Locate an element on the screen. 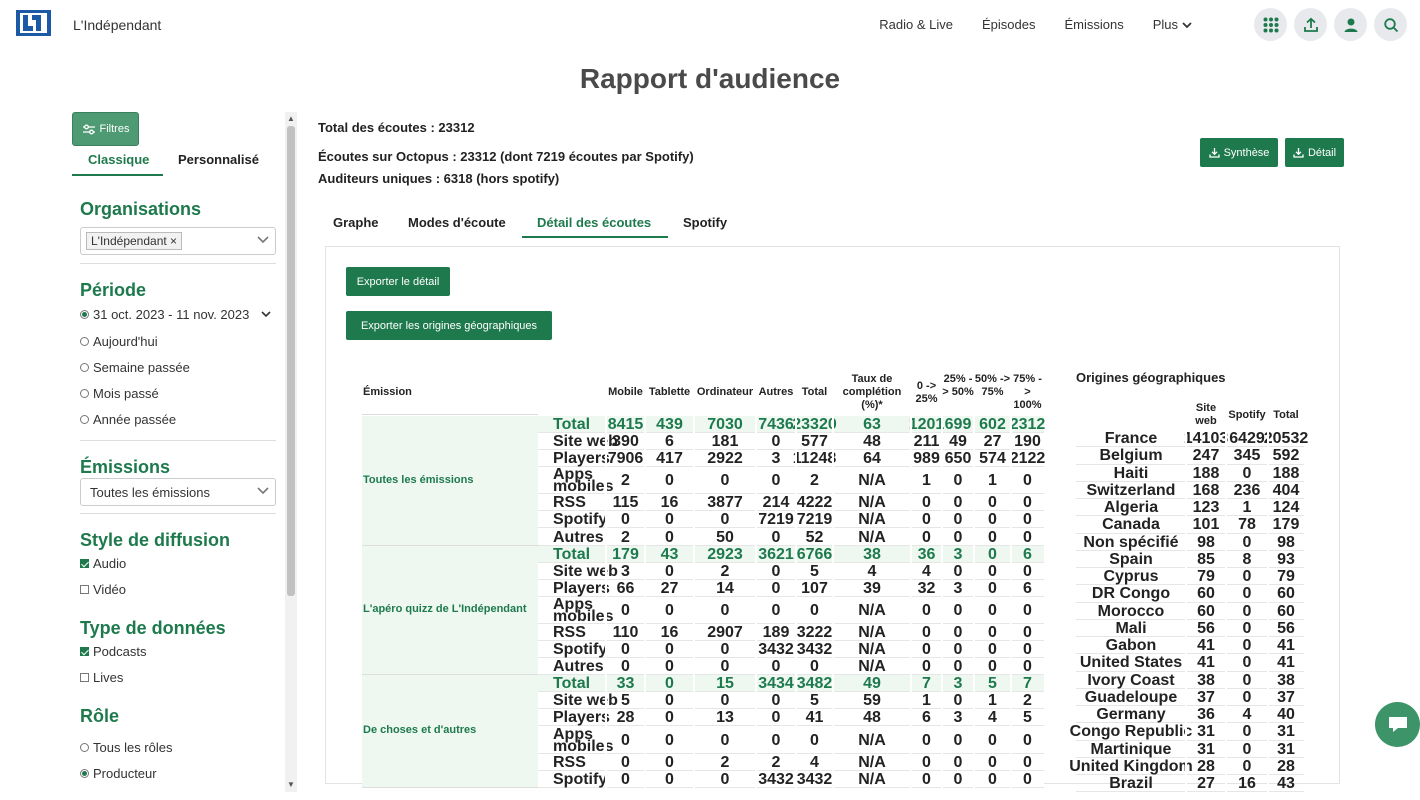  table-cell: 8415 is located at coordinates (625, 425).